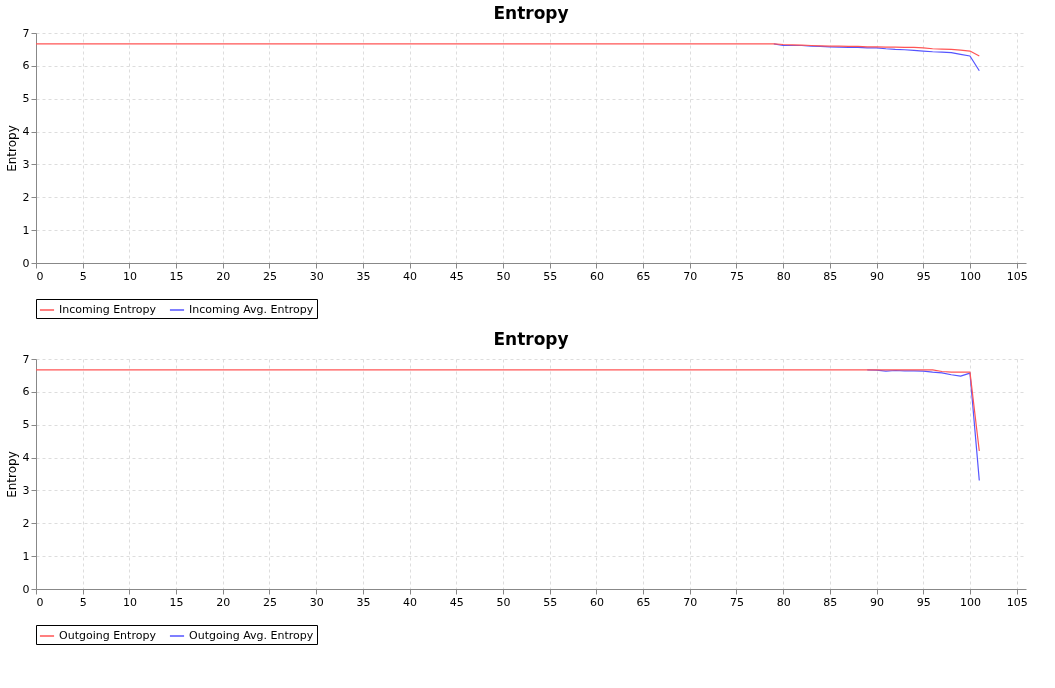 This screenshot has width=1055, height=688. What do you see at coordinates (108, 635) in the screenshot?
I see `legend-label: Outgoing Entropy` at bounding box center [108, 635].